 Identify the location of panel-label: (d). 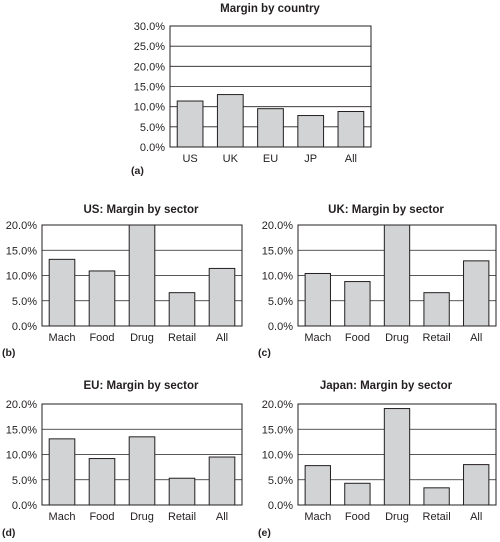
(8, 533).